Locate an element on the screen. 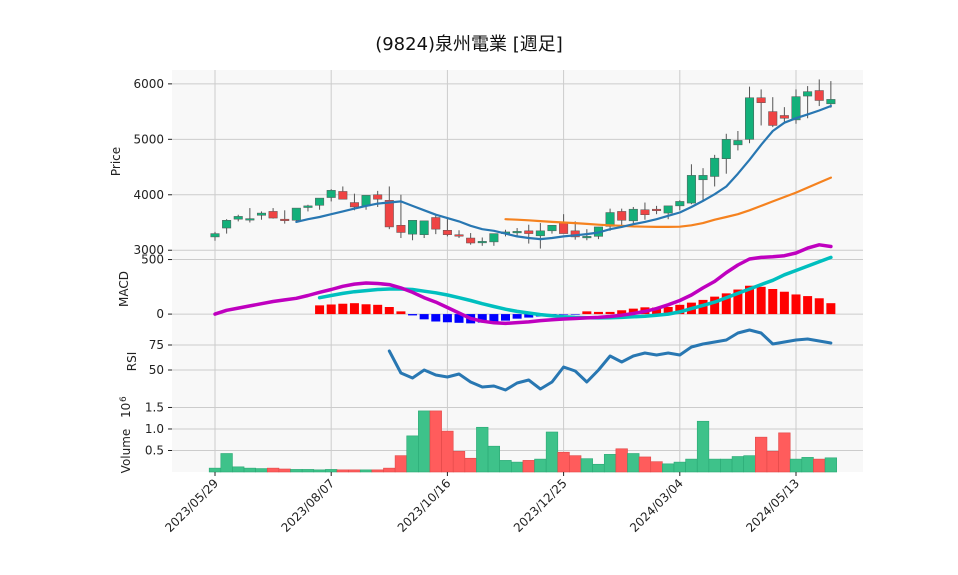 The width and height of the screenshot is (958, 575). rsi-ytick-label: 50 is located at coordinates (156, 370).